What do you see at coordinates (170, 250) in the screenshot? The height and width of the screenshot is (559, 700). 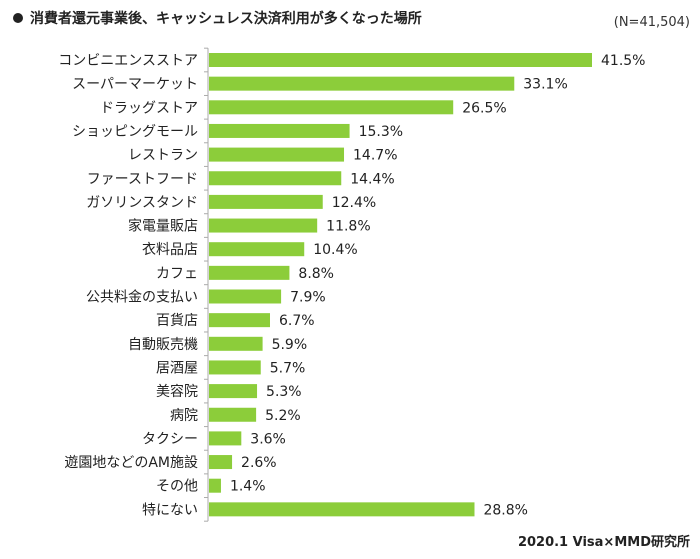 I see `category-label: 衣料品店` at bounding box center [170, 250].